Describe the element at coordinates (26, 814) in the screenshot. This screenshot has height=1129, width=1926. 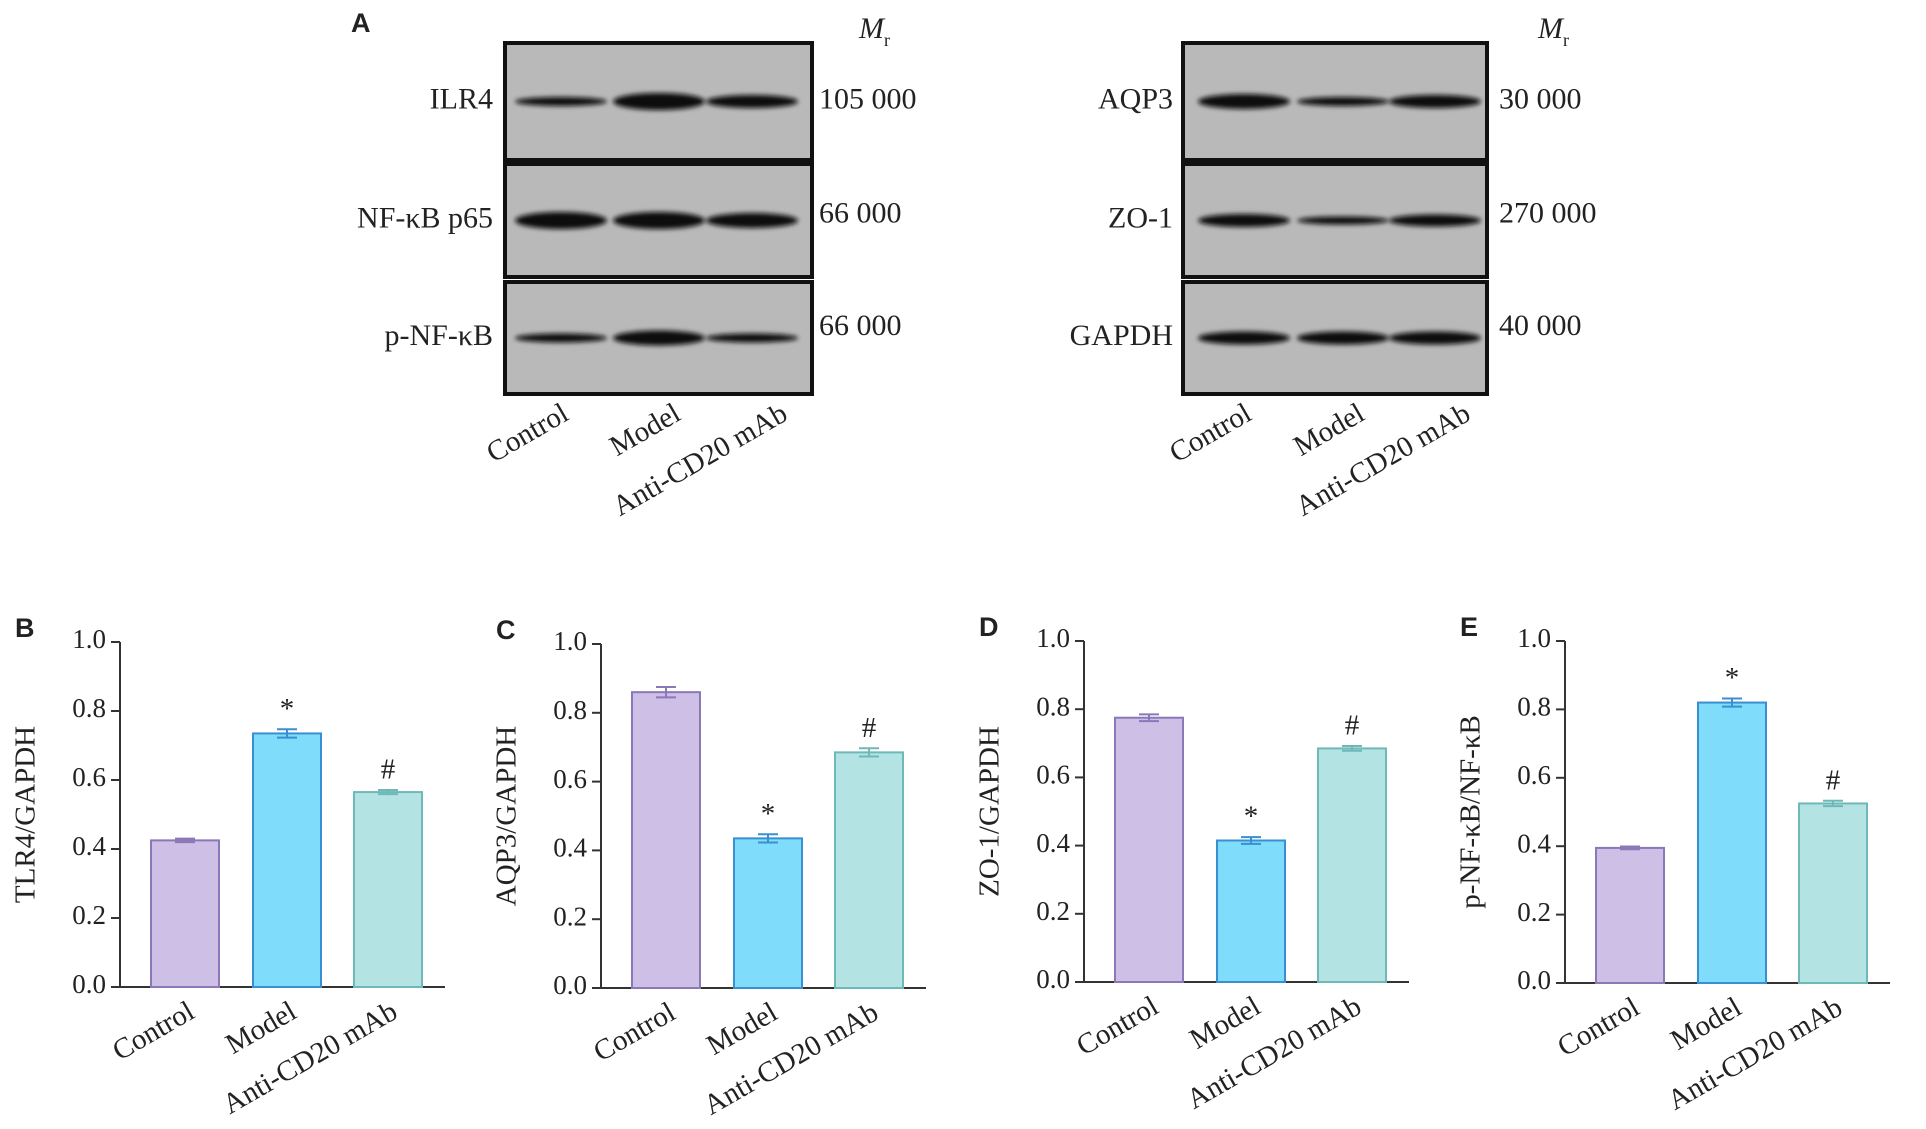
I see `y-axis-title: TLR4/GAPDH` at that location.